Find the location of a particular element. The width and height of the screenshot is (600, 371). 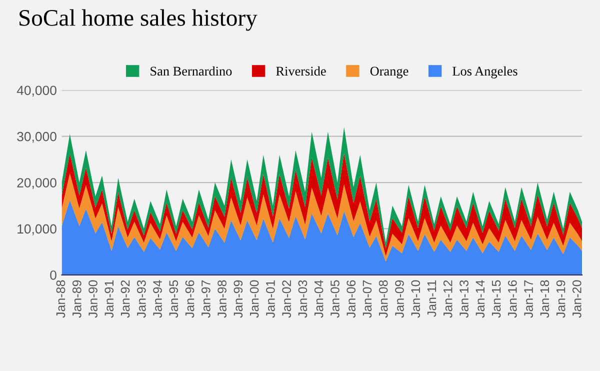

x-tick-label: Jan-08 is located at coordinates (383, 299).